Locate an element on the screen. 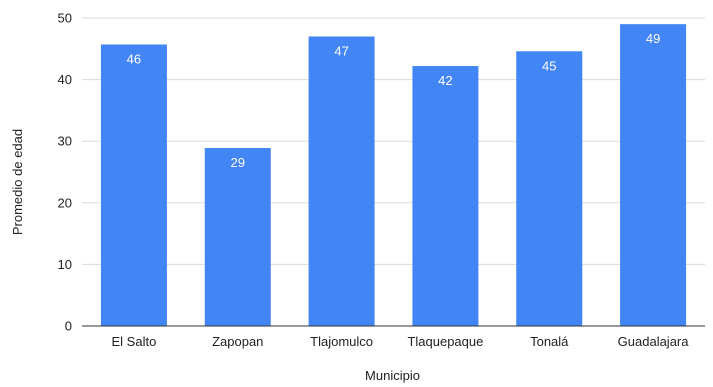 This screenshot has height=387, width=713. y-tick-label: 20 is located at coordinates (65, 202).